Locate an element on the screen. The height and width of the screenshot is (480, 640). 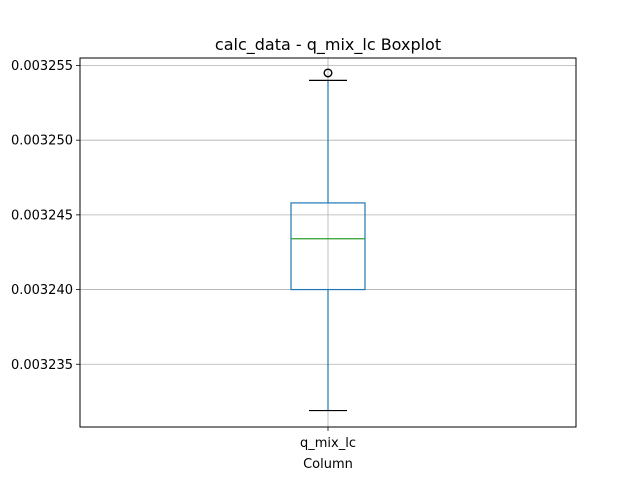
y-axis-ticks: 0.003235 0.003240 0.003245 0.003250 0.003255 is located at coordinates (45, 216).